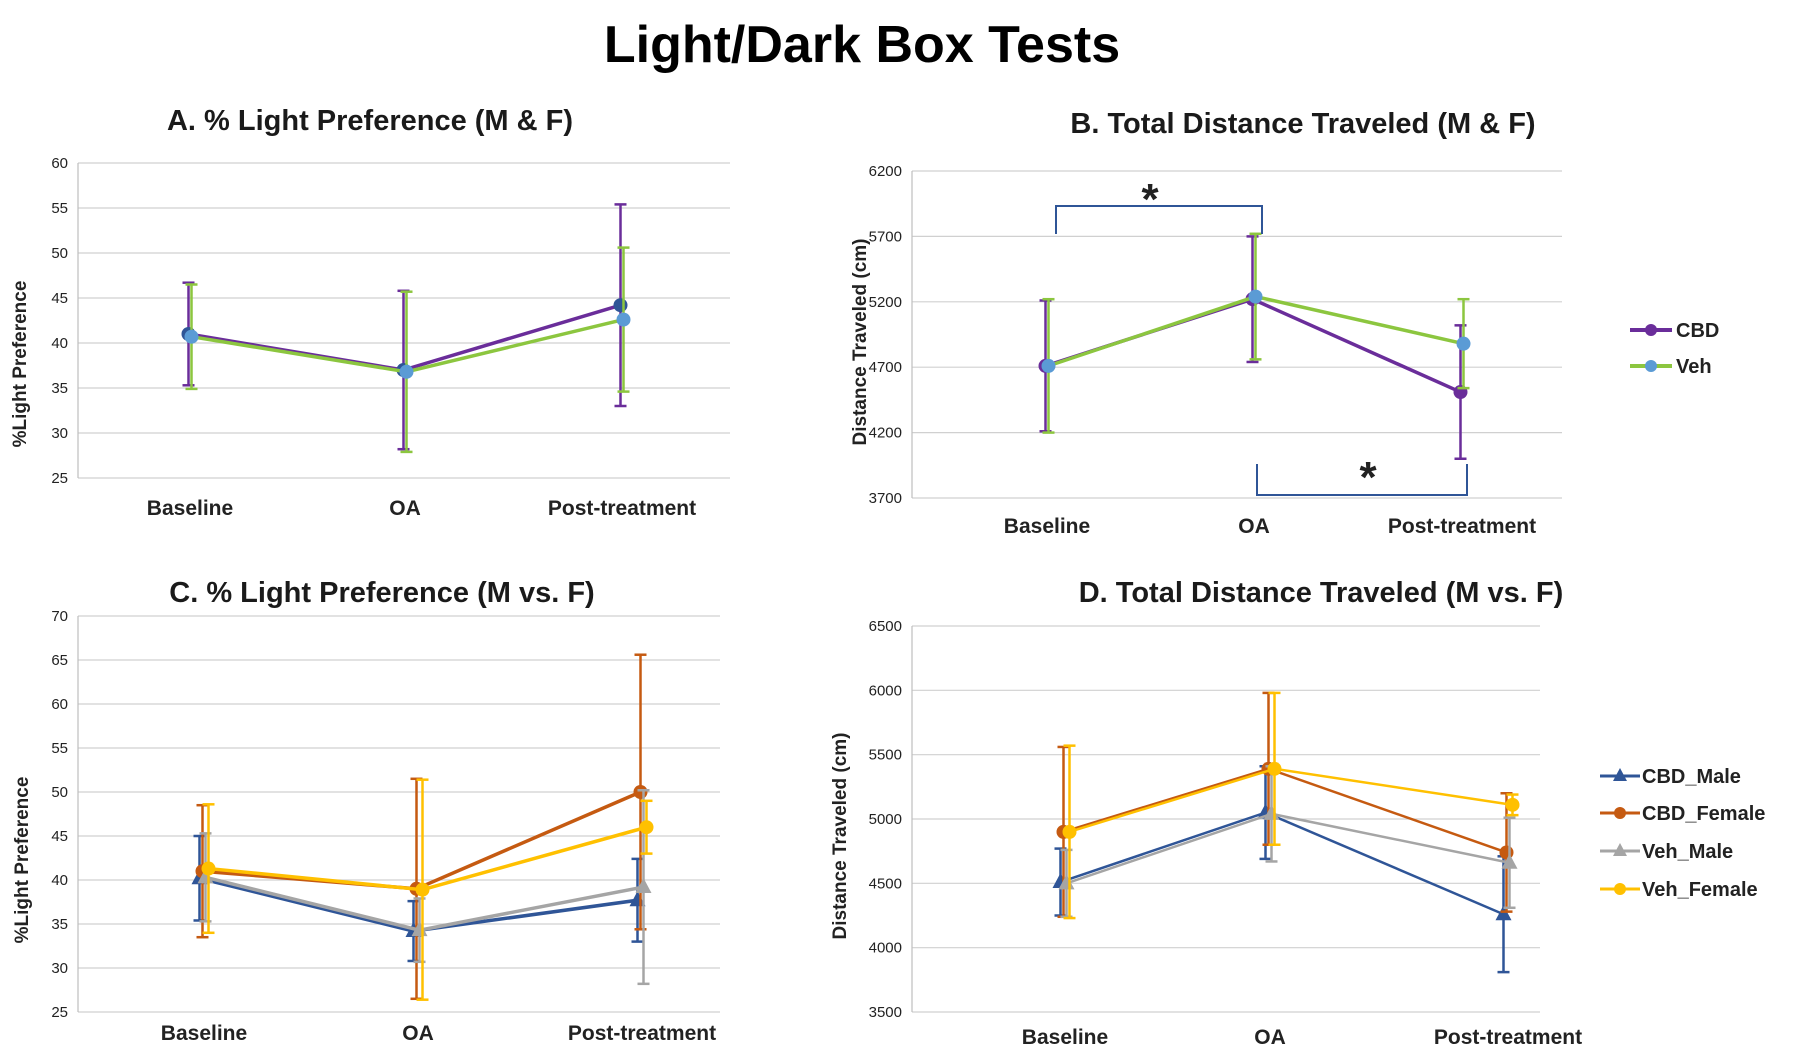 The image size is (1800, 1061). What do you see at coordinates (1697, 331) in the screenshot?
I see `legend-label-cbd: CBD` at bounding box center [1697, 331].